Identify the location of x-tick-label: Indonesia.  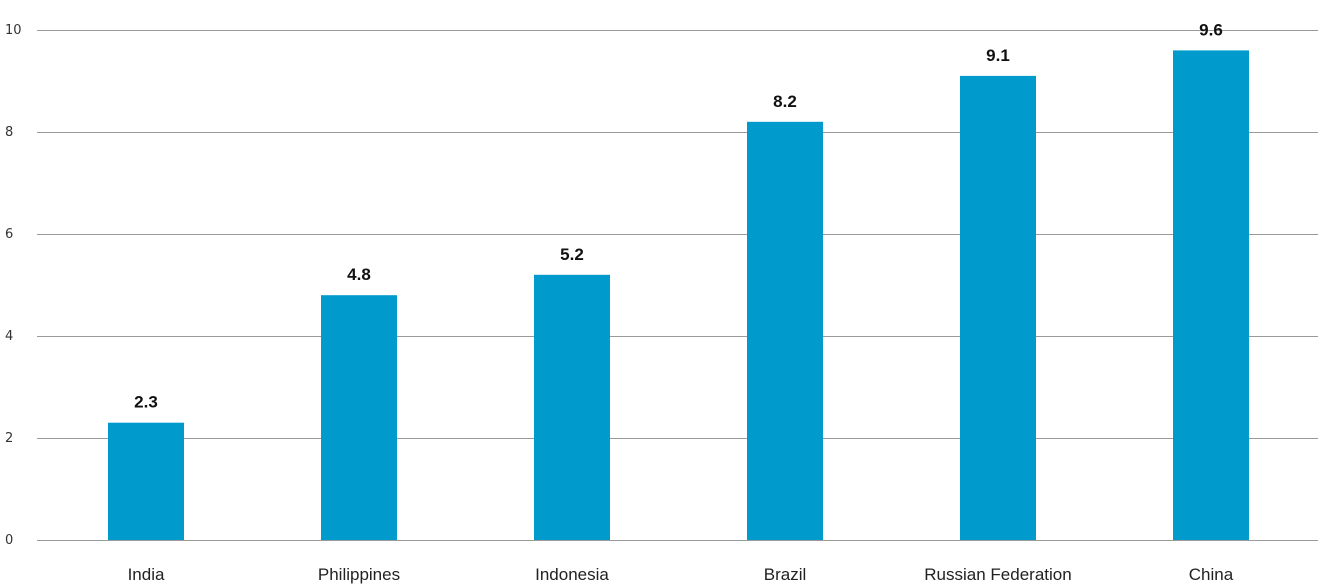
(572, 574).